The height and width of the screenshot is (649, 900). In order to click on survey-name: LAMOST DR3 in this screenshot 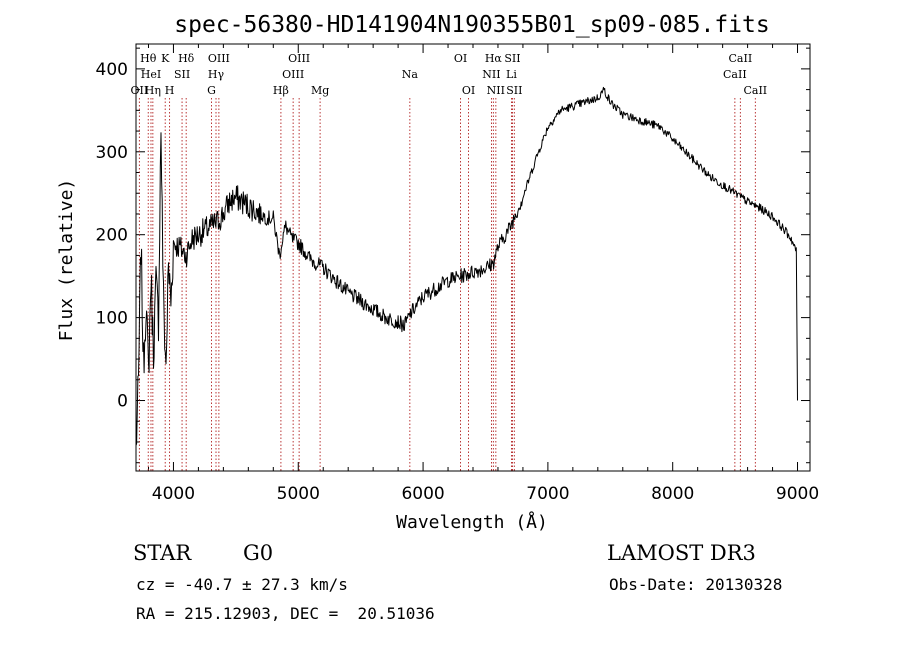, I will do `click(681, 553)`.